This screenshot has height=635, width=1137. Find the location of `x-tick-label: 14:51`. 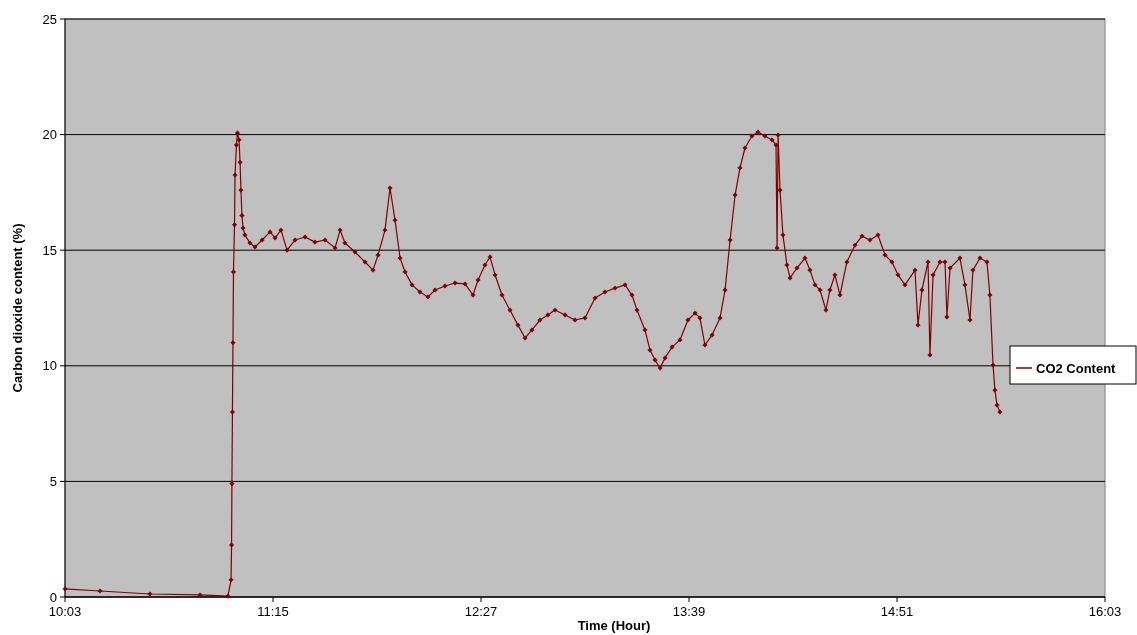

x-tick-label: 14:51 is located at coordinates (897, 611).